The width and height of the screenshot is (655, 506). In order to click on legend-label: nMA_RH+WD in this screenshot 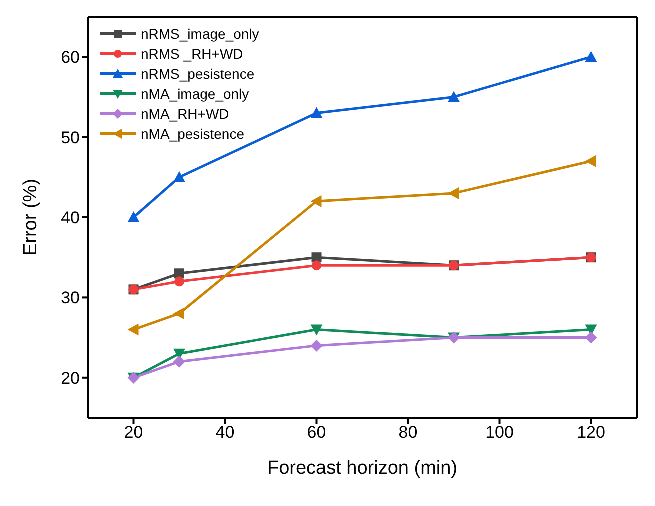, I will do `click(185, 114)`.